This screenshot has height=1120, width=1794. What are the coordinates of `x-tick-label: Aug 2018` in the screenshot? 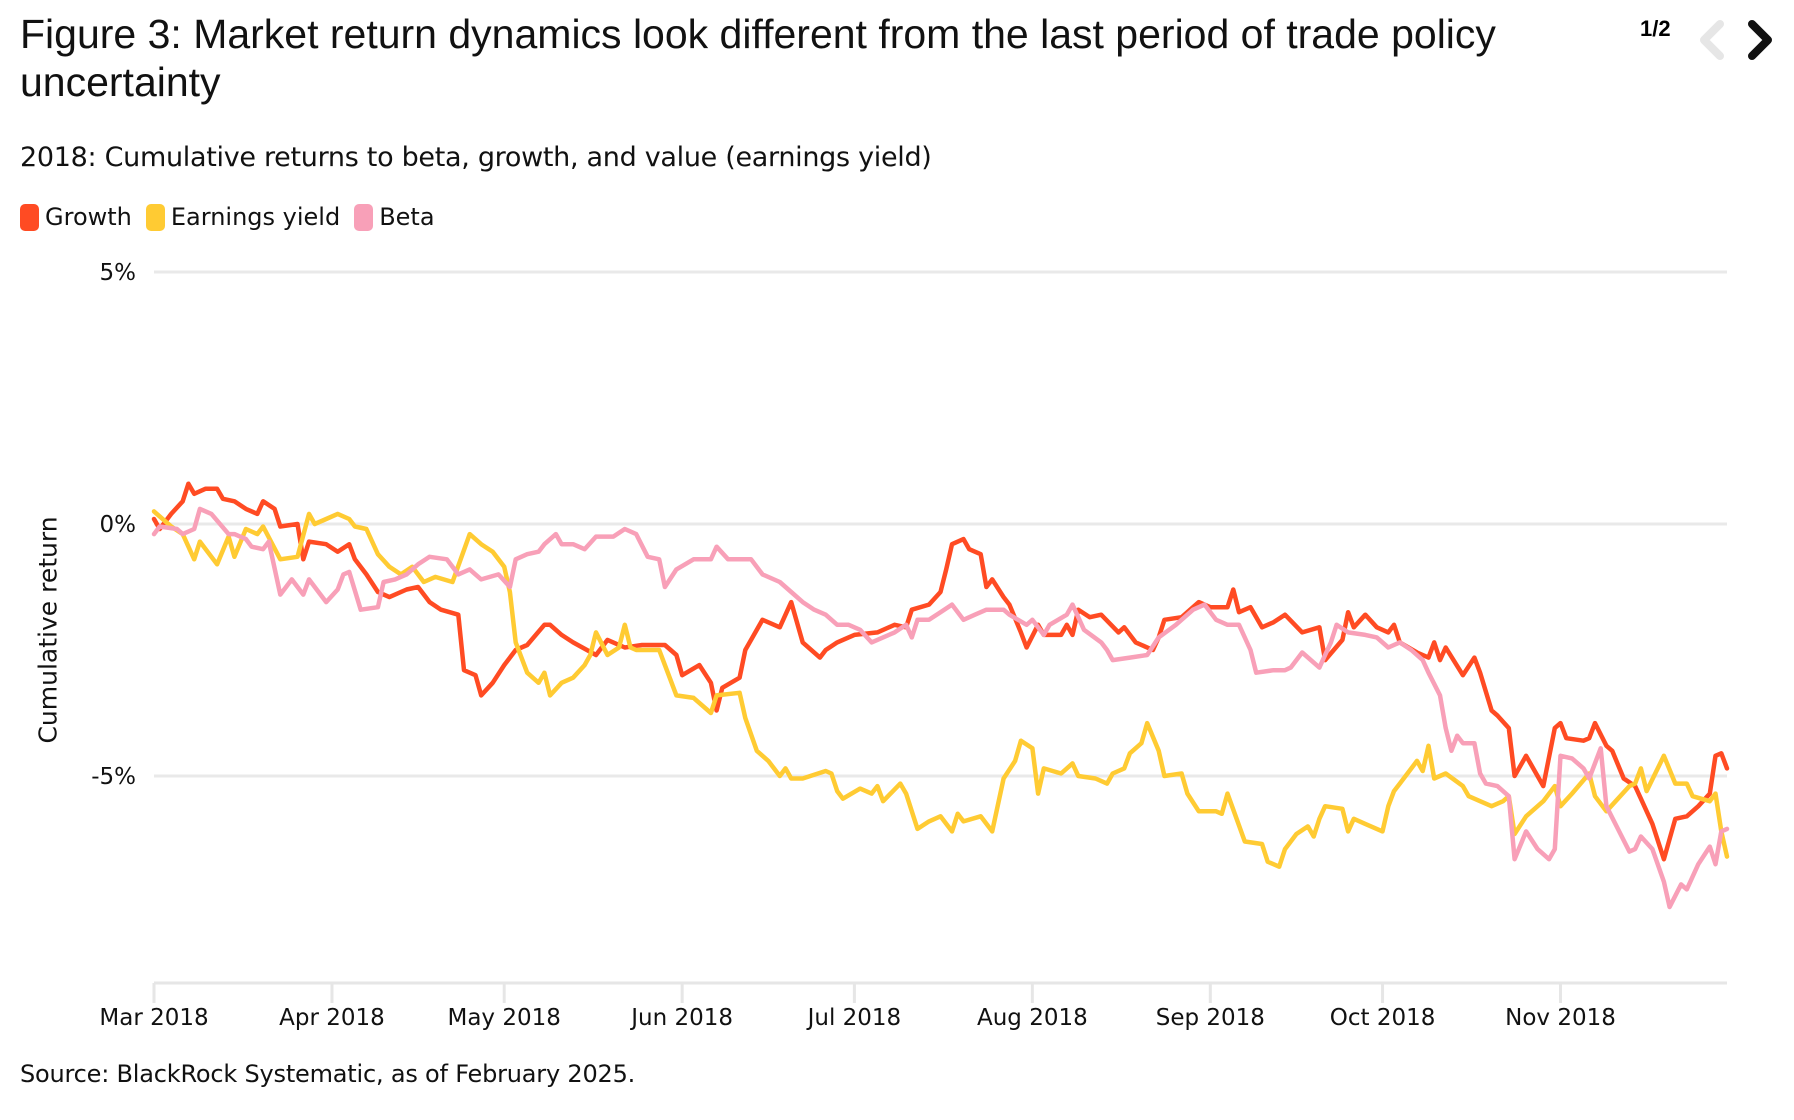 It's located at (1032, 1018).